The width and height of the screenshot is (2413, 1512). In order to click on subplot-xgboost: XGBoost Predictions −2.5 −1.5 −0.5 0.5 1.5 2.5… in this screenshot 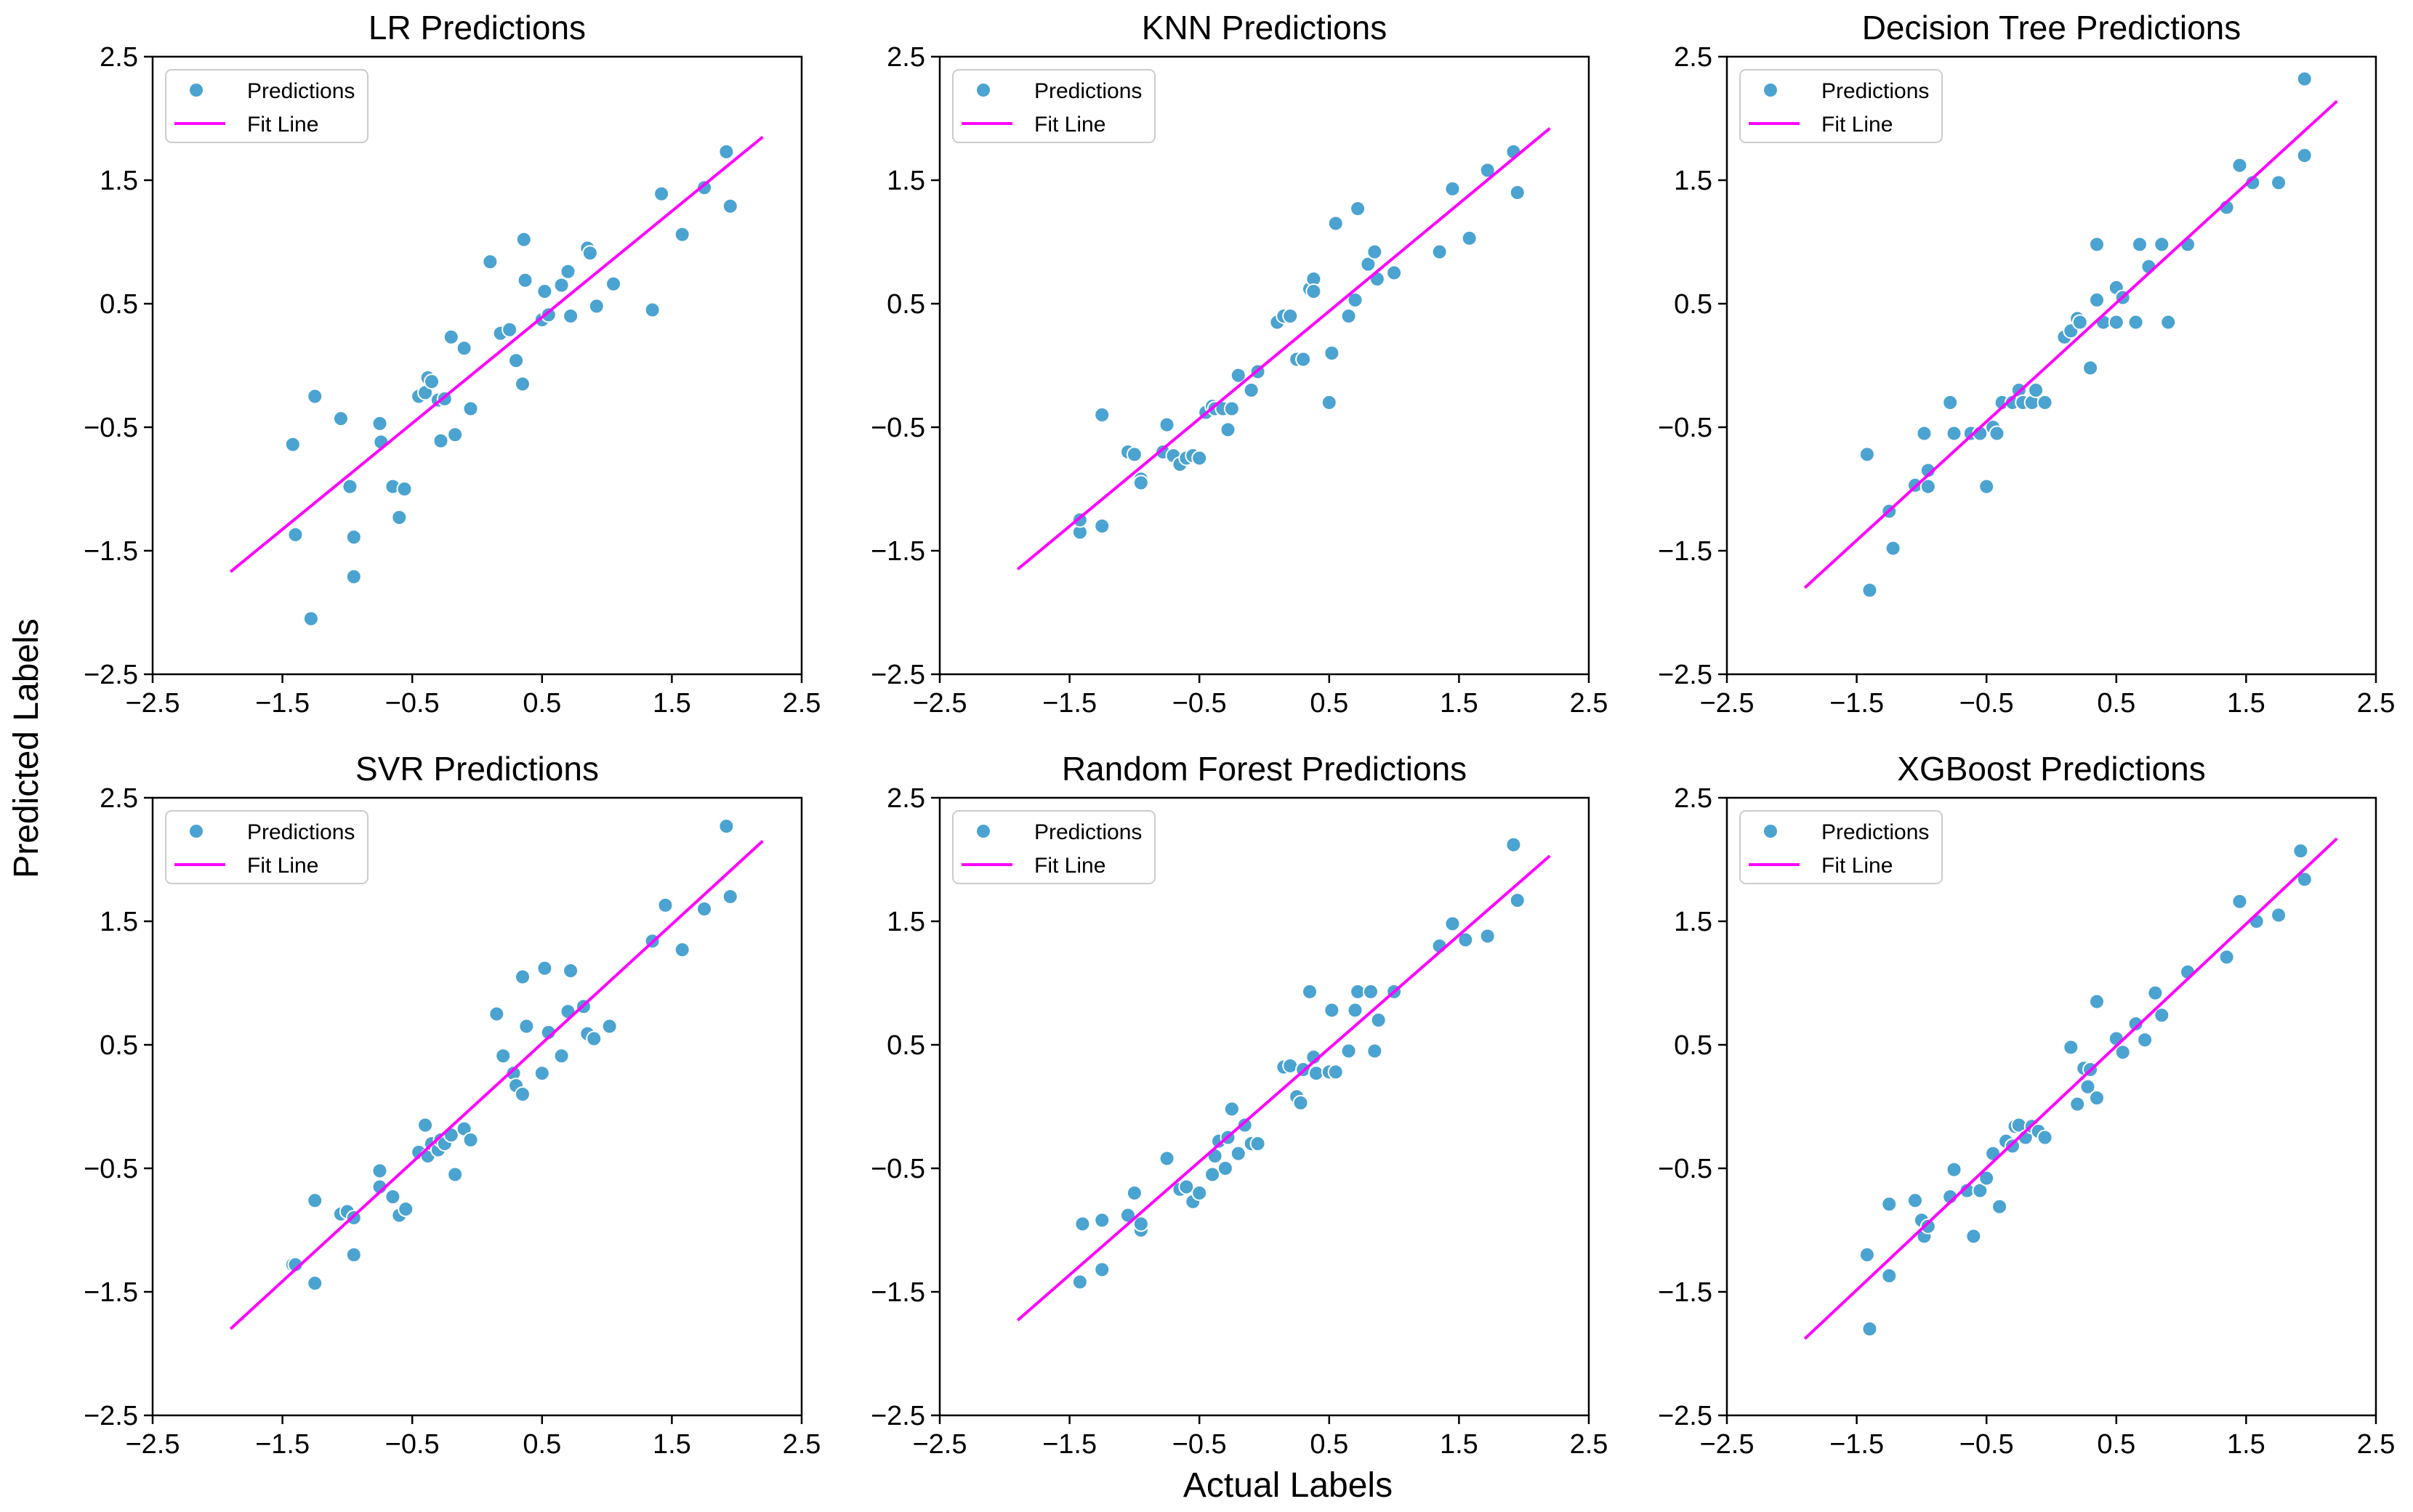, I will do `click(2026, 1105)`.